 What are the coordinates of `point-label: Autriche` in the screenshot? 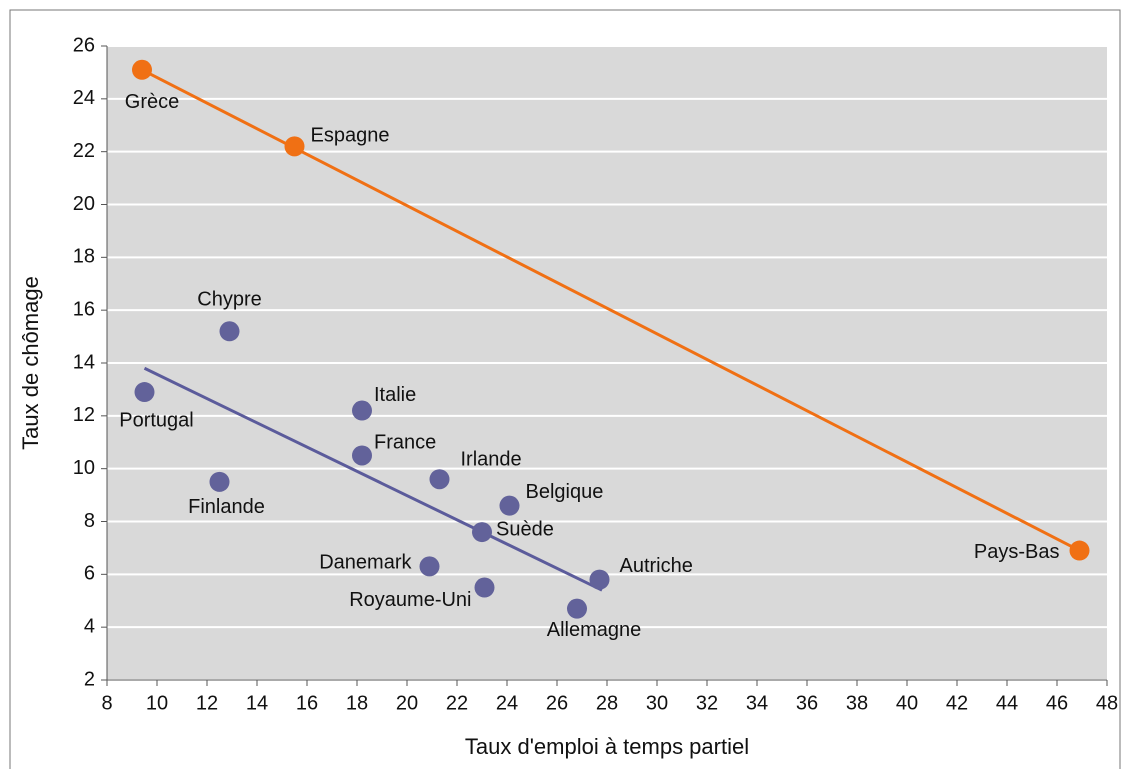 It's located at (656, 566).